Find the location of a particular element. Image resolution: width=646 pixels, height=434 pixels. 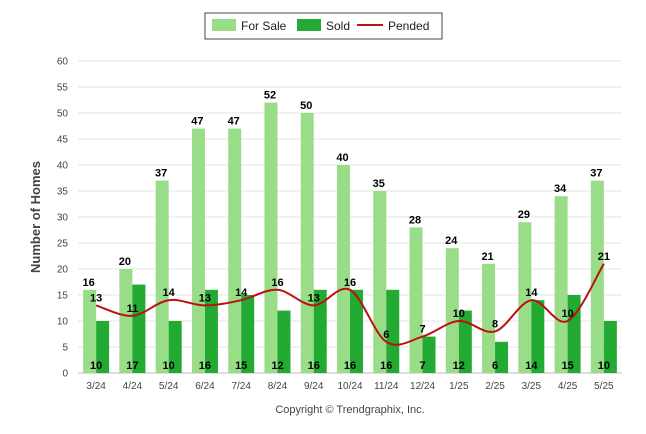

x-tick-label: 10/24 is located at coordinates (349, 386).